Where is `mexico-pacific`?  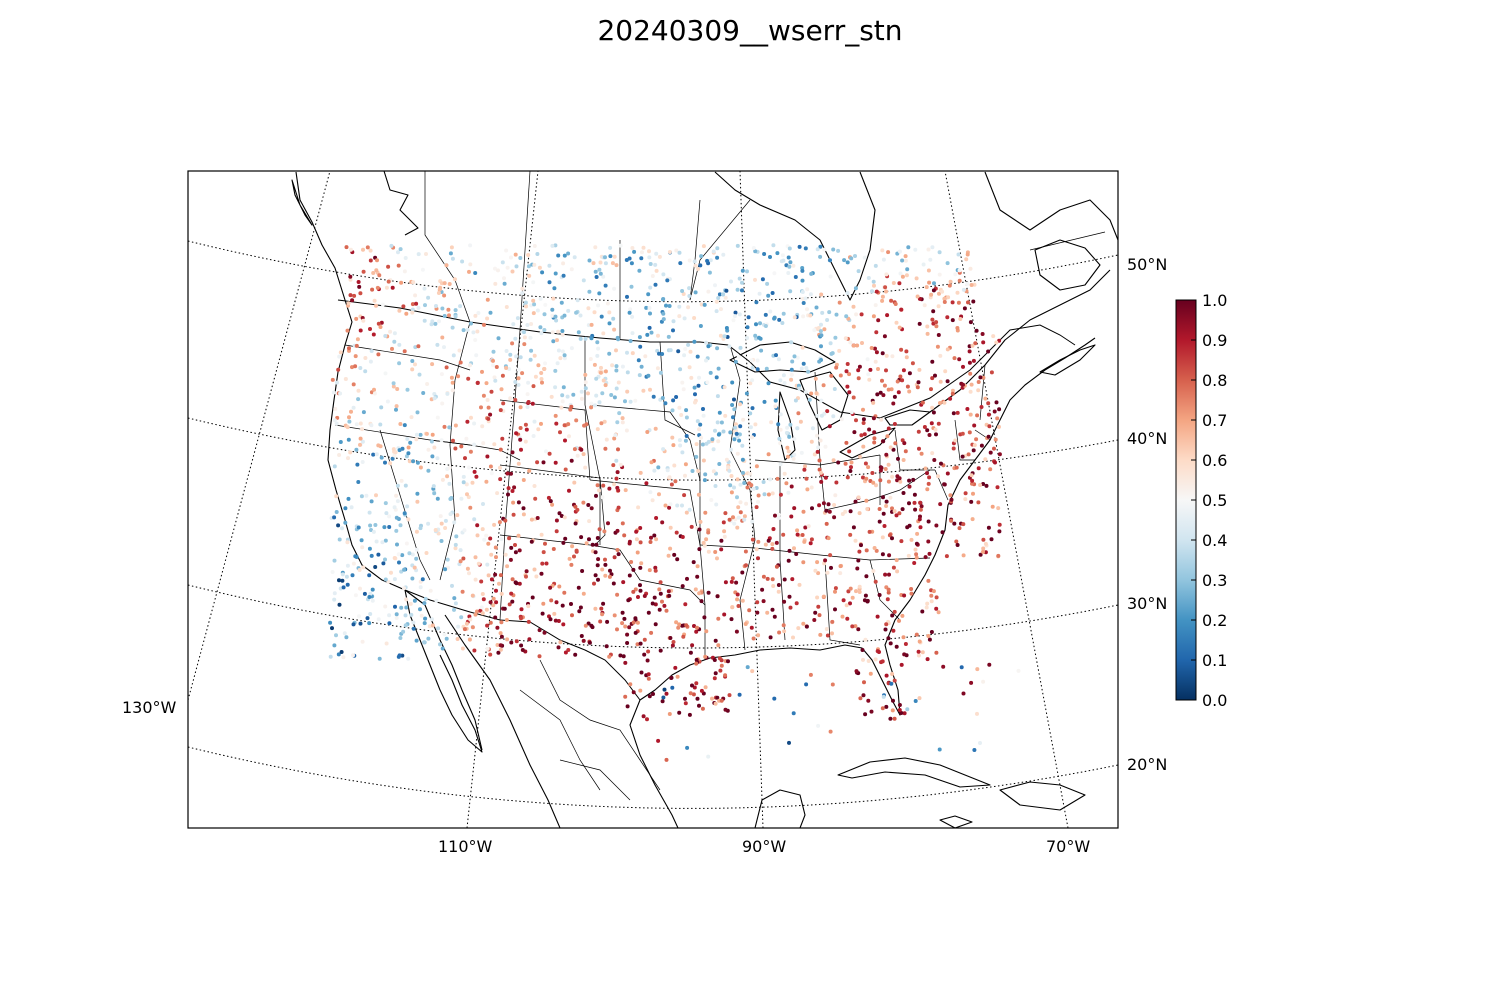
mexico-pacific is located at coordinates (502, 721).